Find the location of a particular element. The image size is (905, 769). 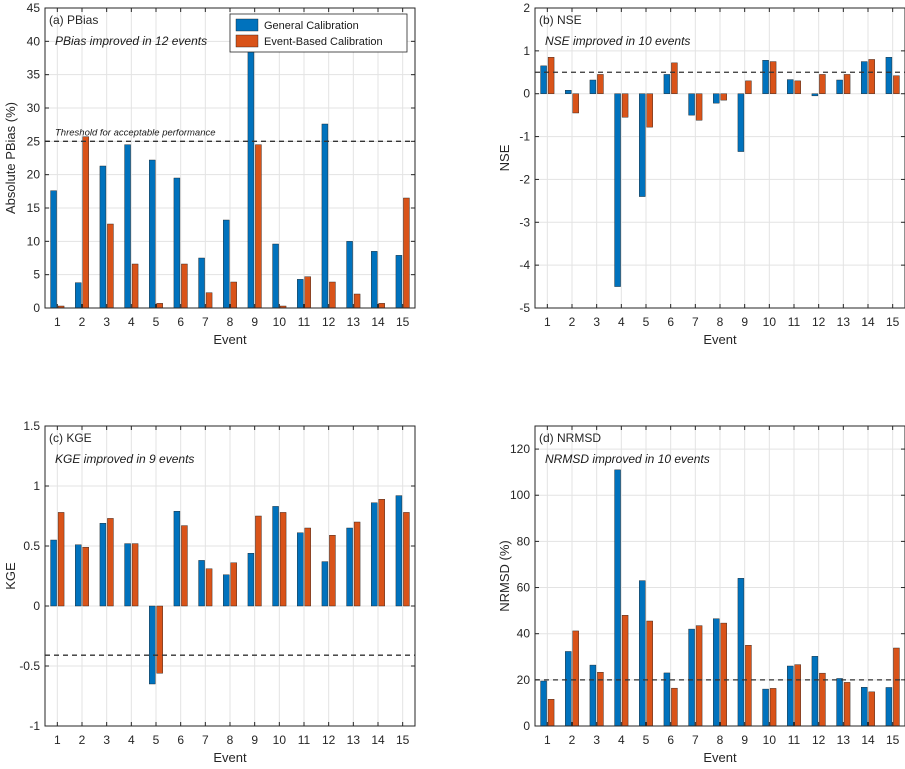

x-tick-label: 7 is located at coordinates (695, 740).